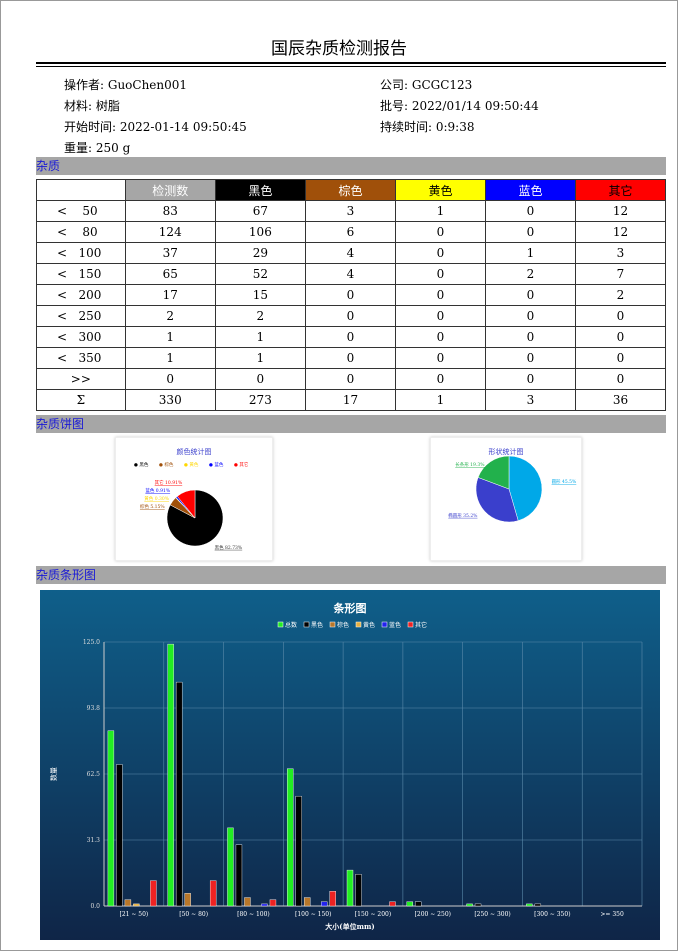 Image resolution: width=678 pixels, height=951 pixels. What do you see at coordinates (339, 49) in the screenshot?
I see `report-title: 国辰杂质检测报告` at bounding box center [339, 49].